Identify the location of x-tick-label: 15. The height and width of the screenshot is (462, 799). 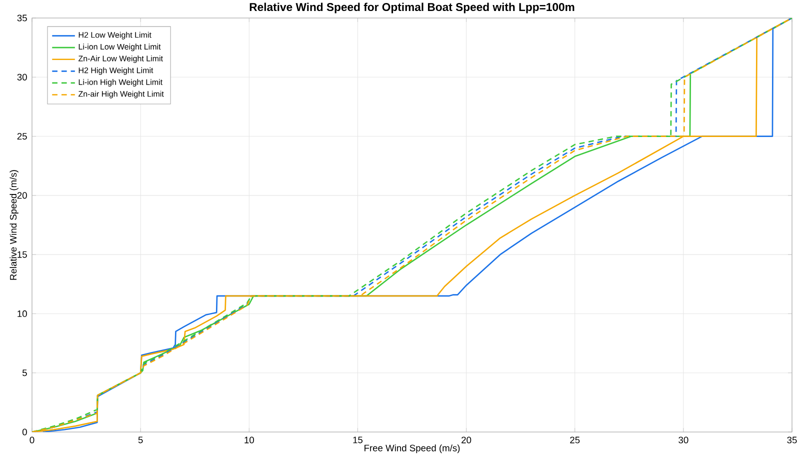
(358, 440).